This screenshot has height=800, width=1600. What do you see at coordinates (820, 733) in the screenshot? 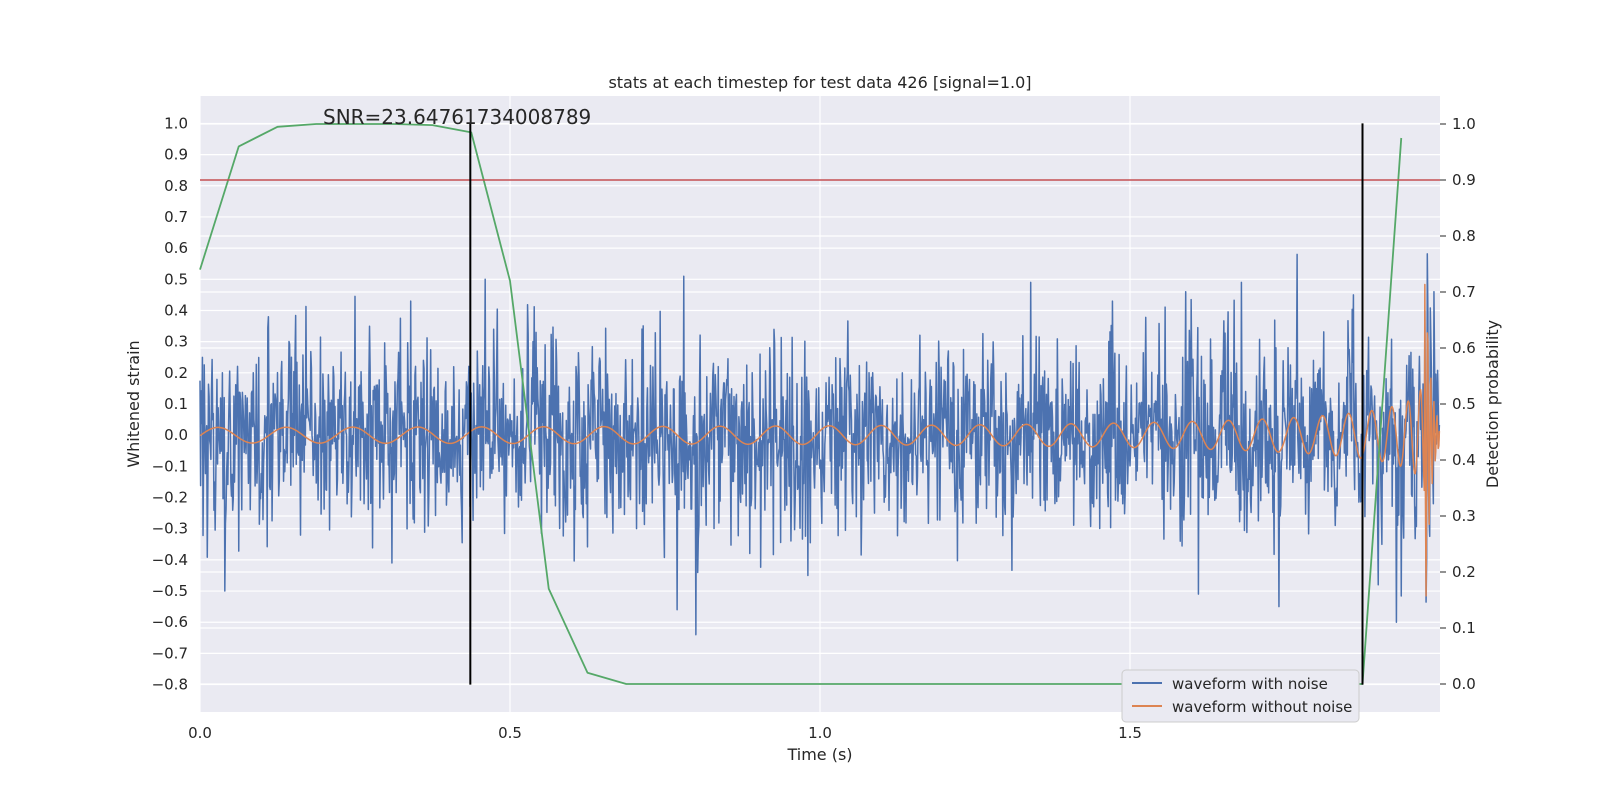
I see `x-tick-label: 1.0` at bounding box center [820, 733].